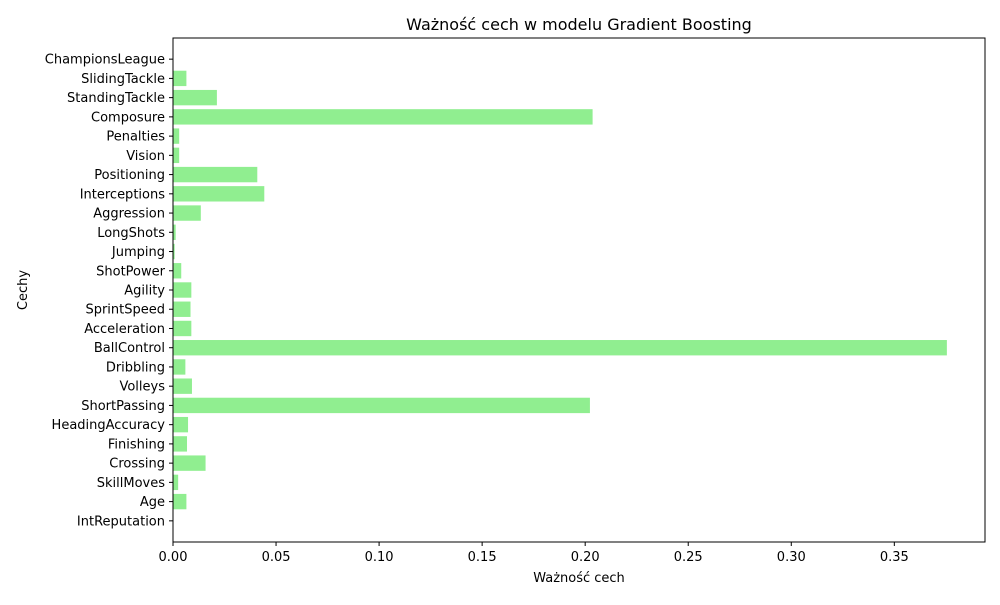  What do you see at coordinates (142, 387) in the screenshot?
I see `y-tick-label: Volleys` at bounding box center [142, 387].